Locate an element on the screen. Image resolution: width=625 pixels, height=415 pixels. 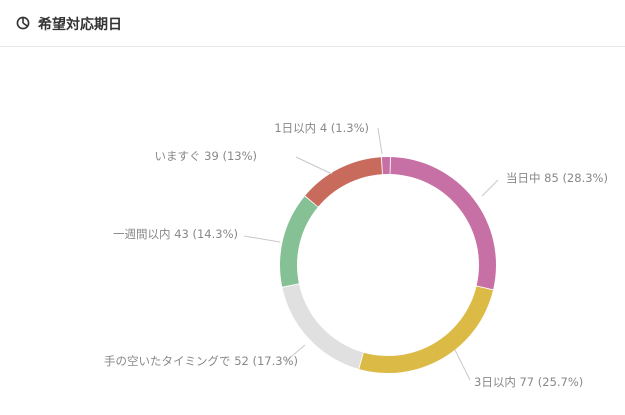
pie-chart-icon is located at coordinates (23, 23).